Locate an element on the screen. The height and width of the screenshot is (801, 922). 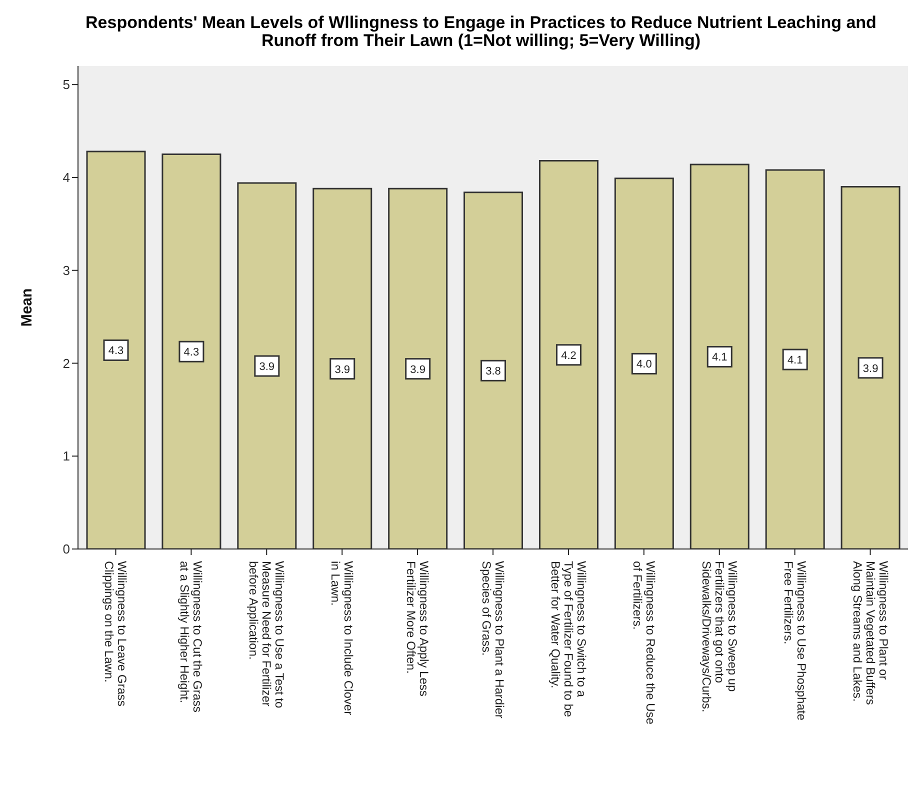
y-tick-label: 4 is located at coordinates (66, 178).